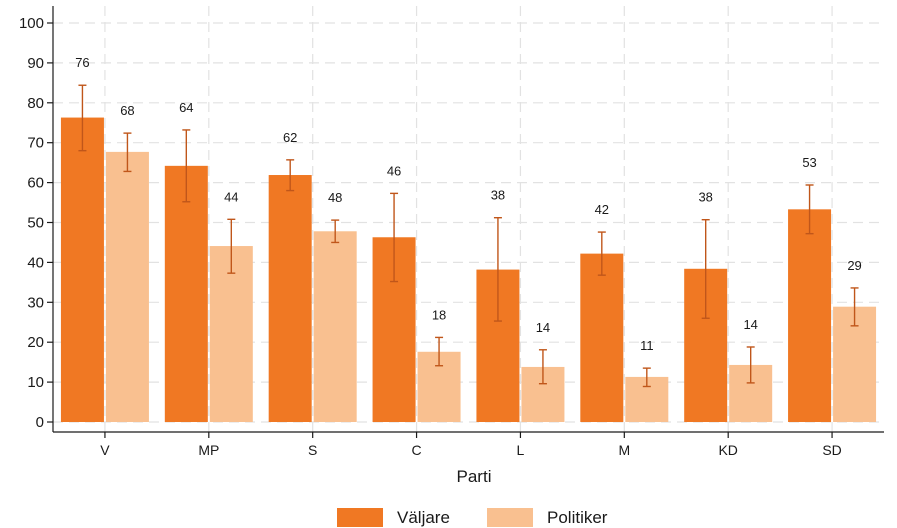  I want to click on x-tick-label: S, so click(312, 450).